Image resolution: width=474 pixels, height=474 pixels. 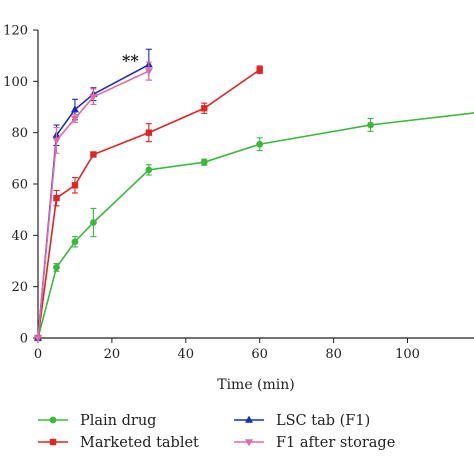 I want to click on legend-item: F1 after storage, so click(x=314, y=443).